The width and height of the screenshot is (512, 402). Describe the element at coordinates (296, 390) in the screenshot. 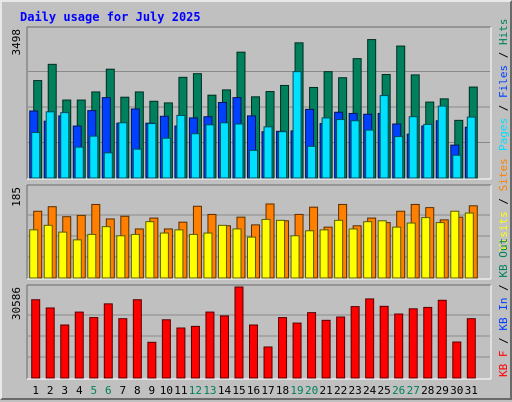

I see `x-tick-label-day: 19` at that location.